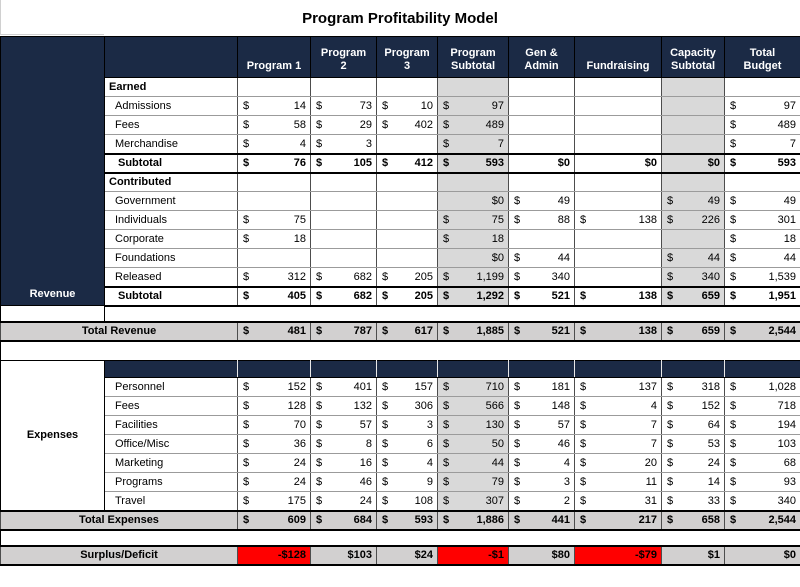  I want to click on cell-personnel-fundraising: $137, so click(618, 387).